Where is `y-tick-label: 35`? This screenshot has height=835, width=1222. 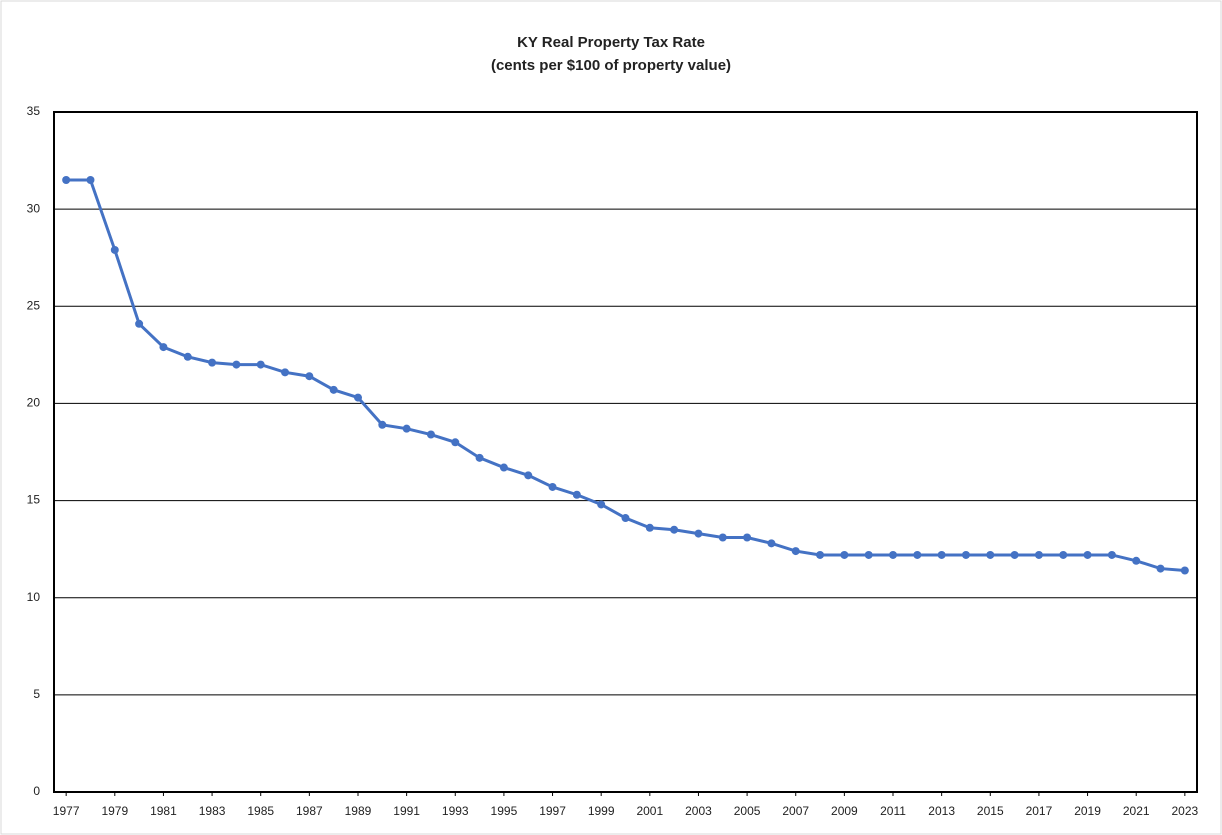 y-tick-label: 35 is located at coordinates (34, 111).